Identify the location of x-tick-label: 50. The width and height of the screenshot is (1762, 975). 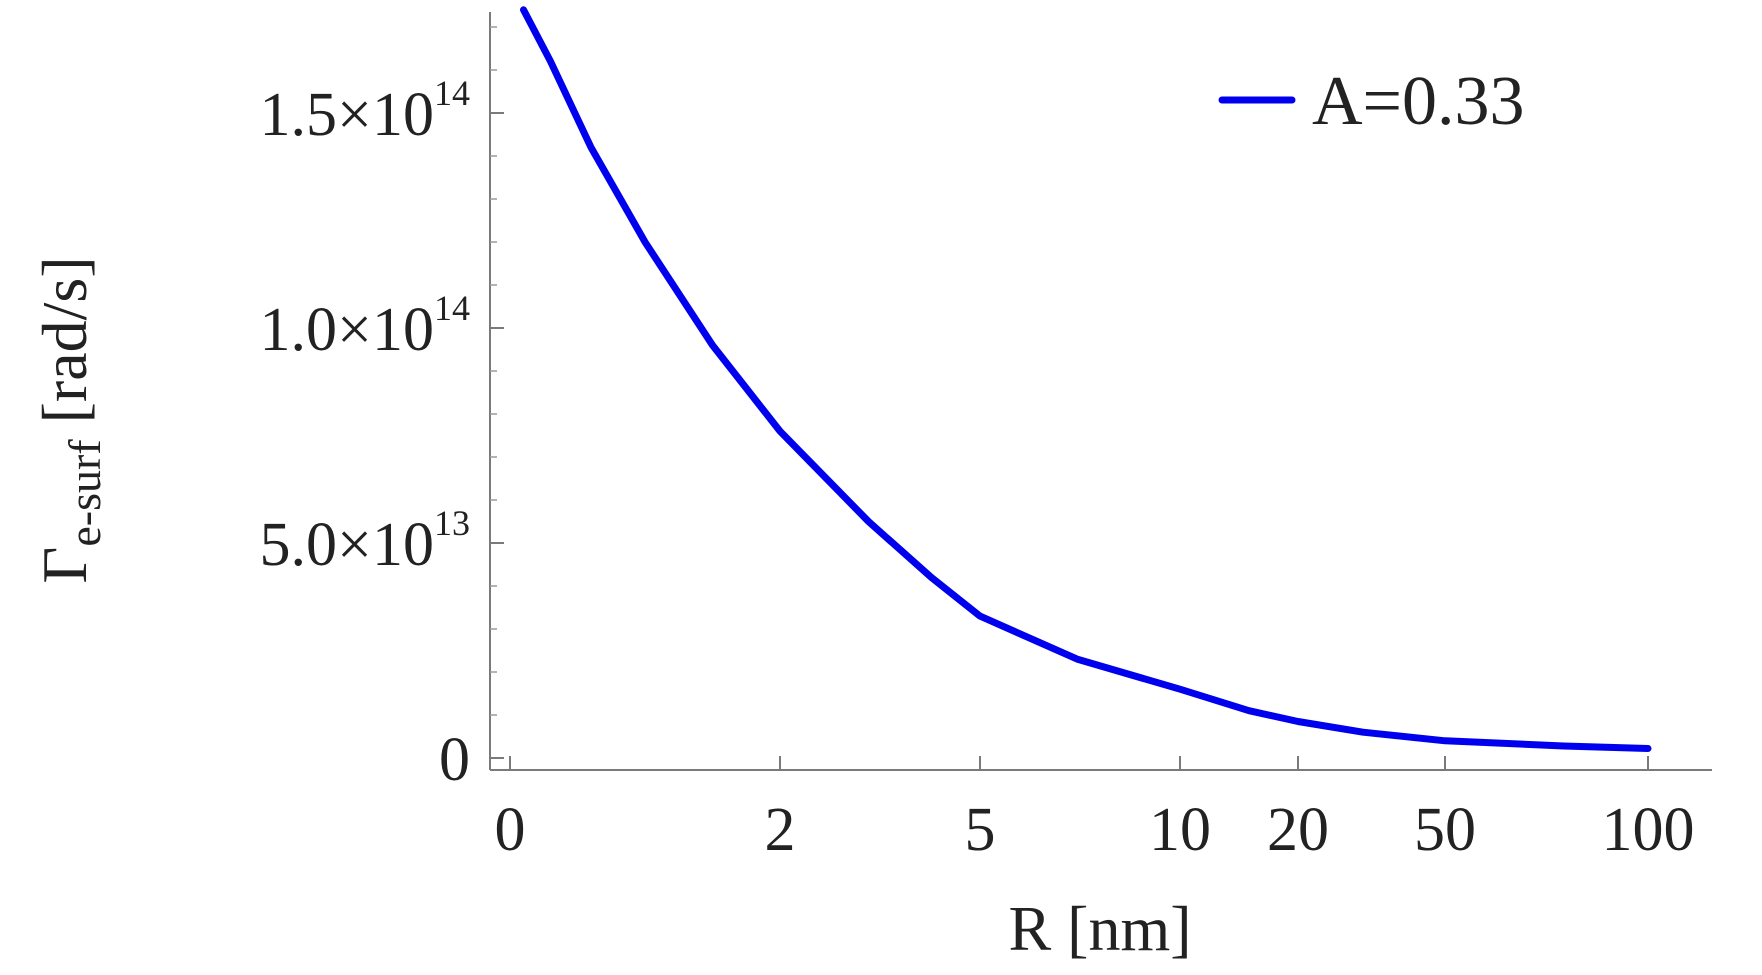
(1445, 830).